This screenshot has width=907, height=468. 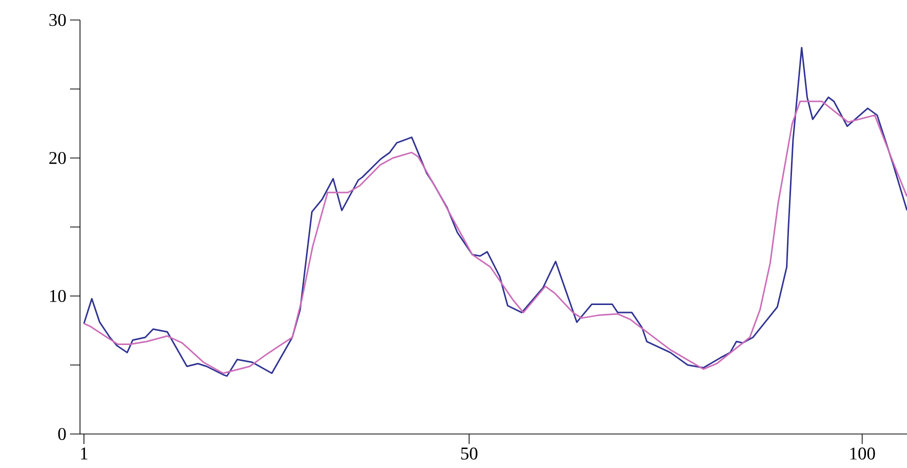 What do you see at coordinates (62, 434) in the screenshot?
I see `y-tick-label: 0` at bounding box center [62, 434].